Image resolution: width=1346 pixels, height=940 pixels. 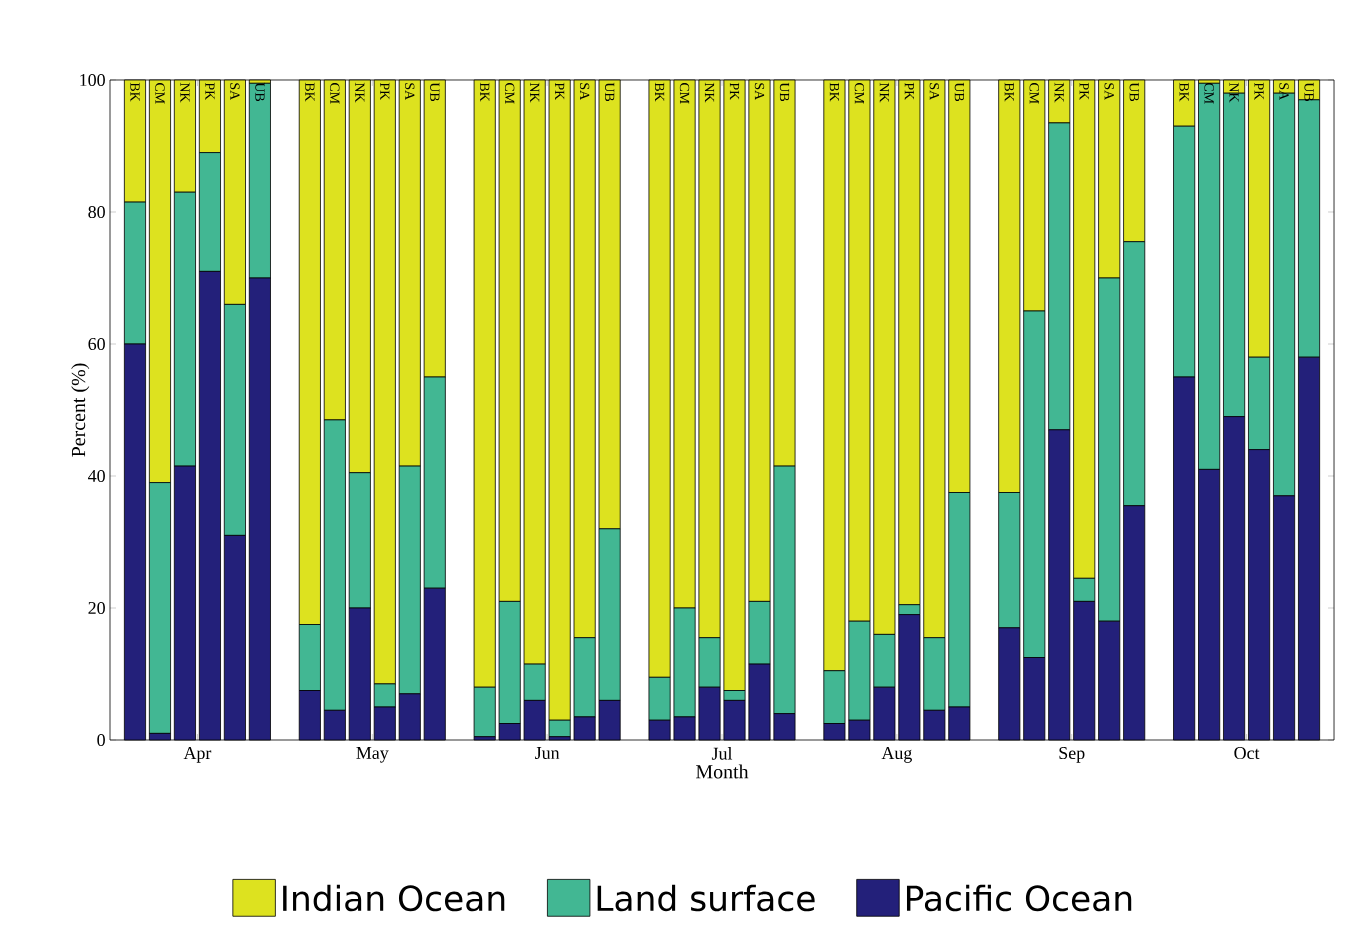 I want to click on text: Sep, so click(x=1072, y=755).